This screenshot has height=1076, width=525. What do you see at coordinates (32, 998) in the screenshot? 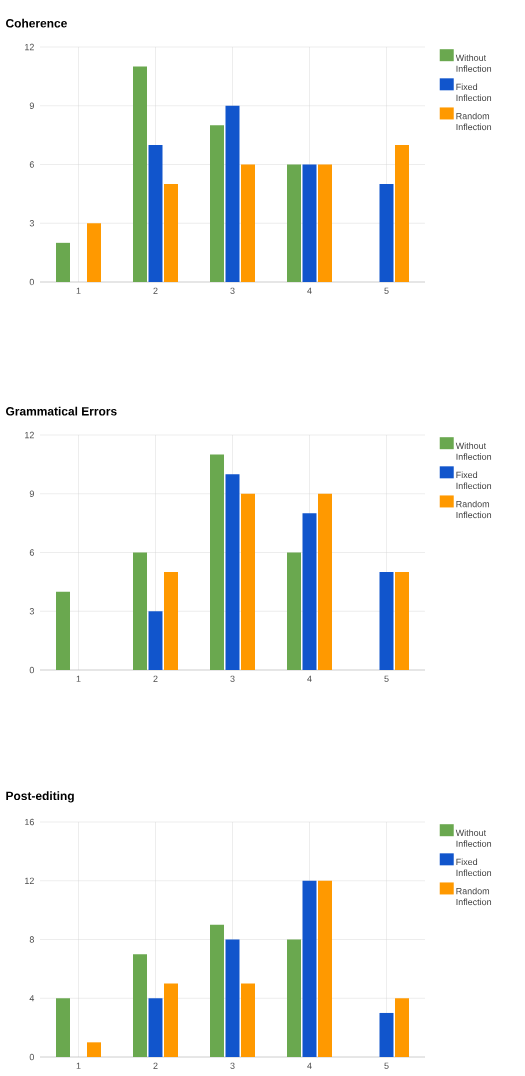
I see `y-tick-label: 4` at bounding box center [32, 998].